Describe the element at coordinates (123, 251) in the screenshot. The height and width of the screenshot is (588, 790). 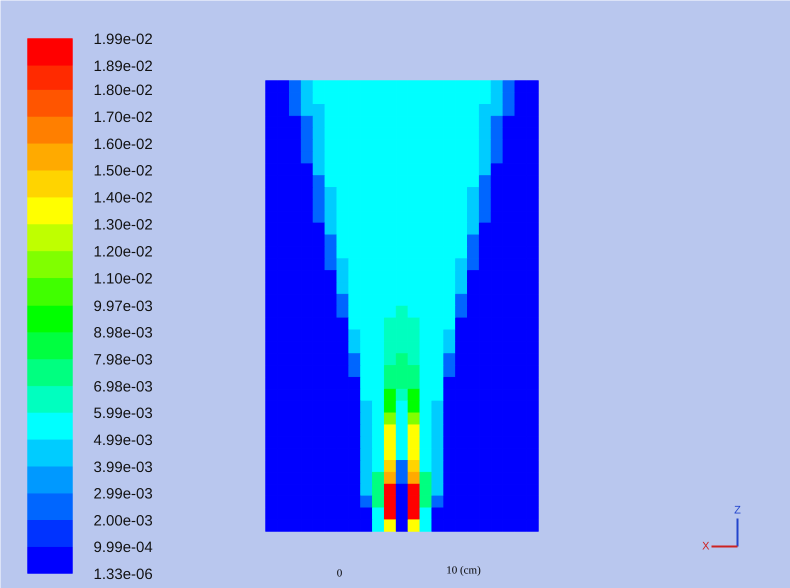
I see `color-bar-label: 1.20e-02` at that location.